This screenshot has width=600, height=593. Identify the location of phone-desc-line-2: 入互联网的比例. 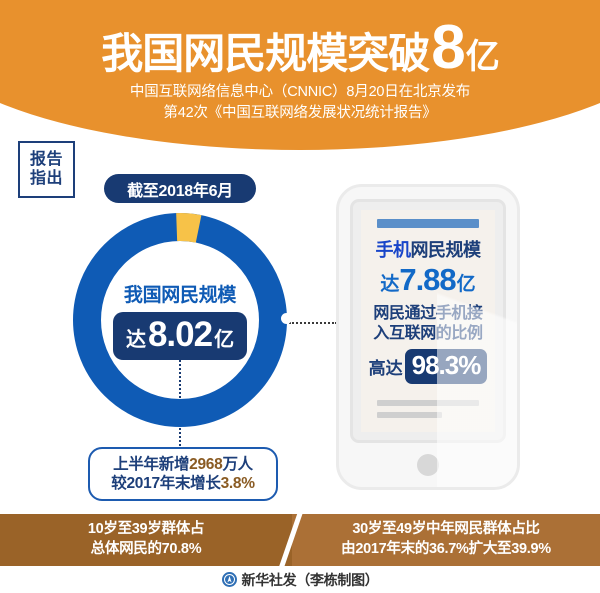
(428, 333).